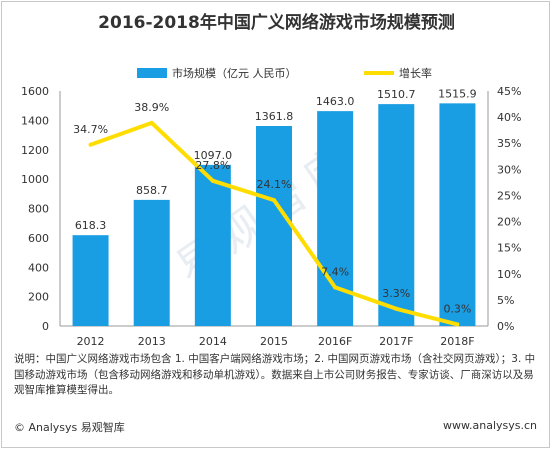 The height and width of the screenshot is (451, 553). What do you see at coordinates (335, 271) in the screenshot?
I see `line-value-label: 7.4%` at bounding box center [335, 271].